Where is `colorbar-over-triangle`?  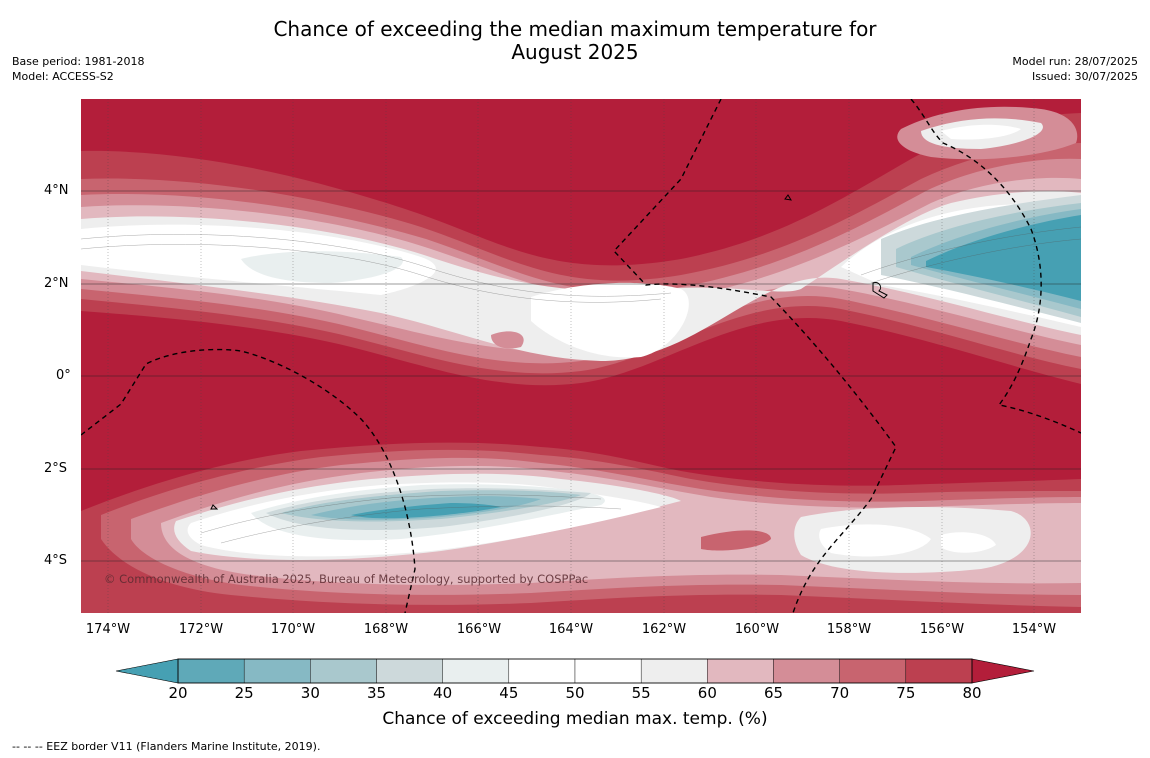
colorbar-over-triangle is located at coordinates (1003, 671).